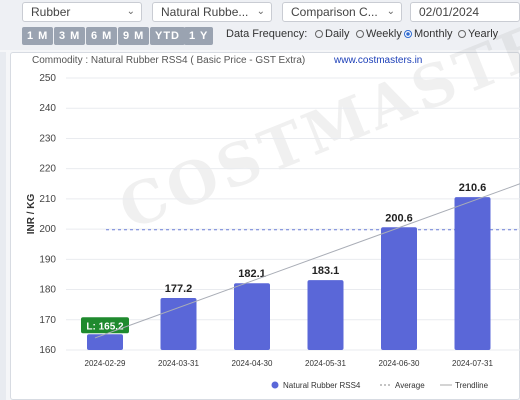  Describe the element at coordinates (332, 34) in the screenshot. I see `frequency-daily-radio: Daily` at that location.